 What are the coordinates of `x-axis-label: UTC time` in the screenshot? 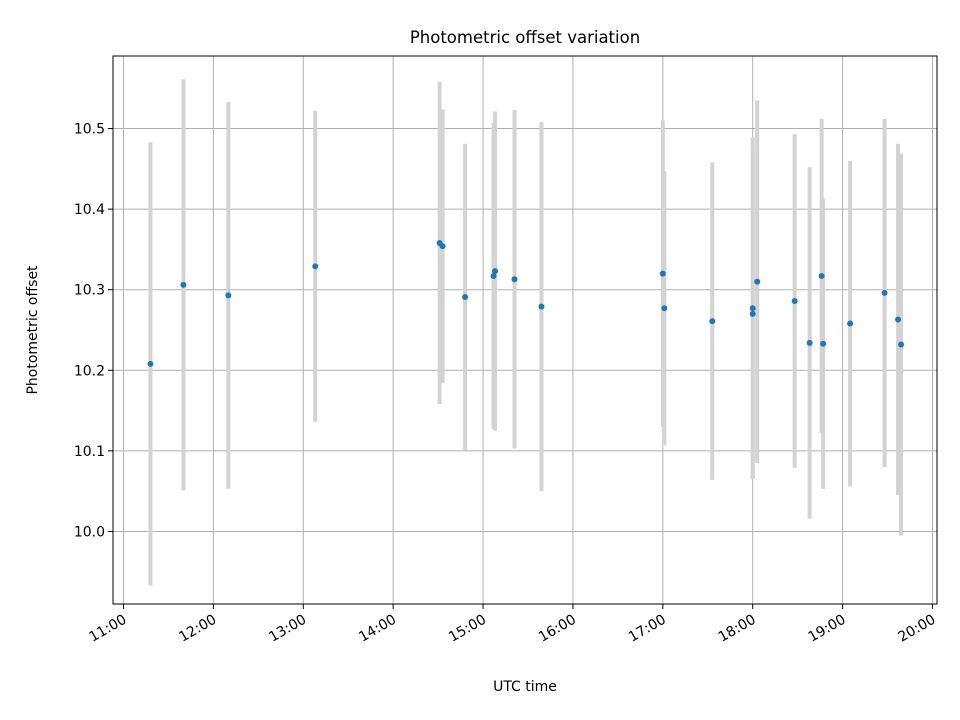 It's located at (525, 687).